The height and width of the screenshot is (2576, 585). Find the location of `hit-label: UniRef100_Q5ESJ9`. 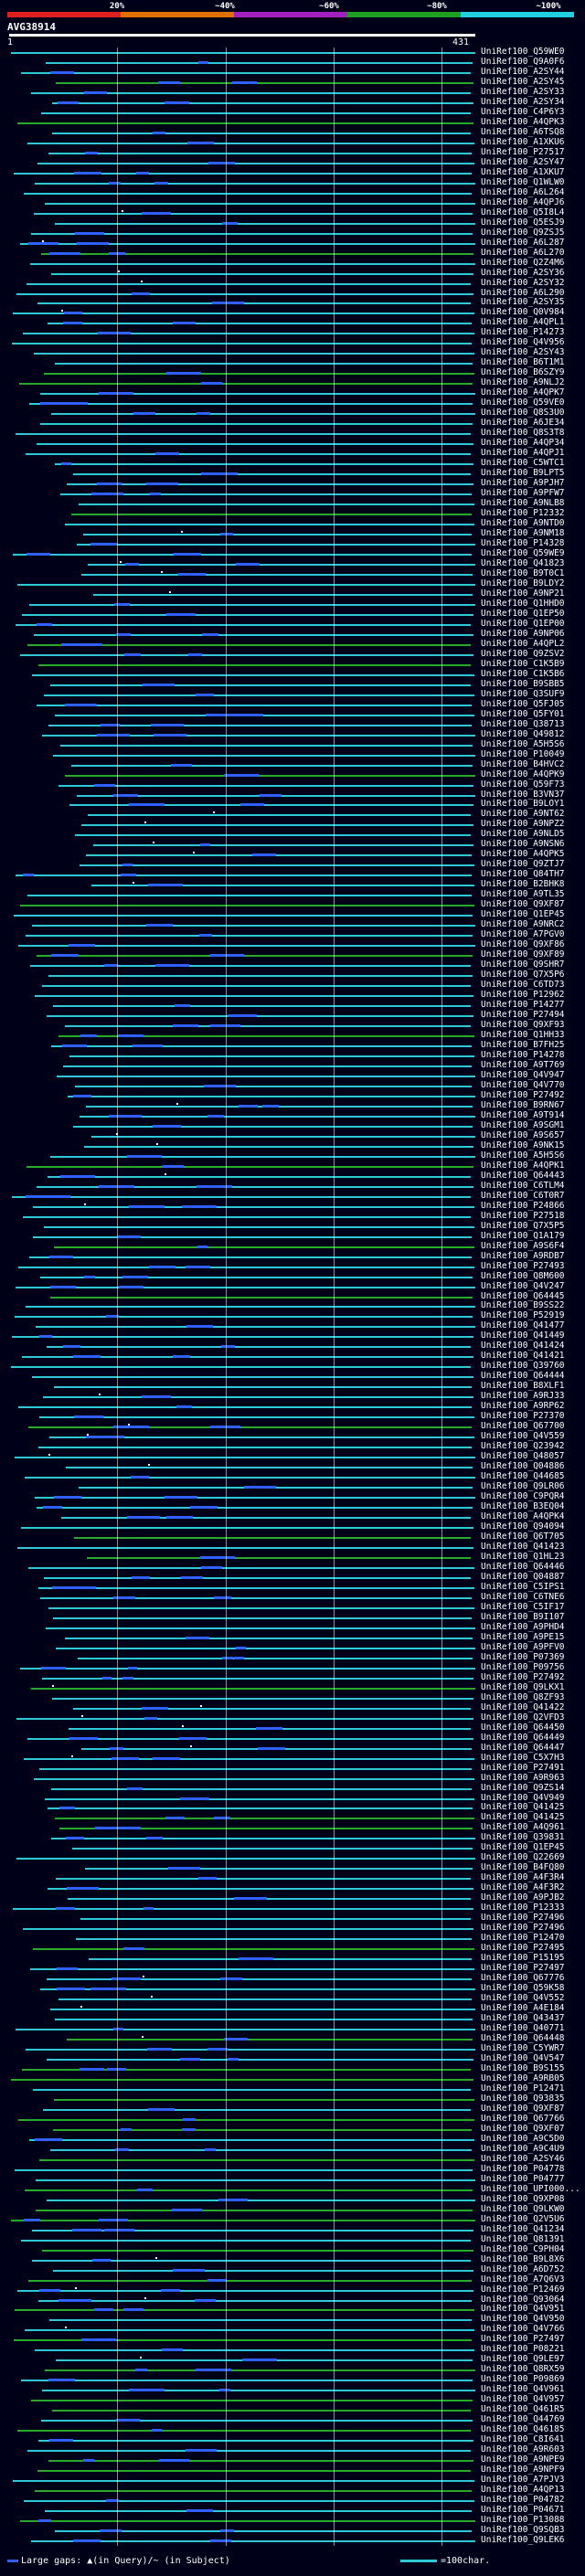

hit-label: UniRef100_Q5ESJ9 is located at coordinates (523, 222).